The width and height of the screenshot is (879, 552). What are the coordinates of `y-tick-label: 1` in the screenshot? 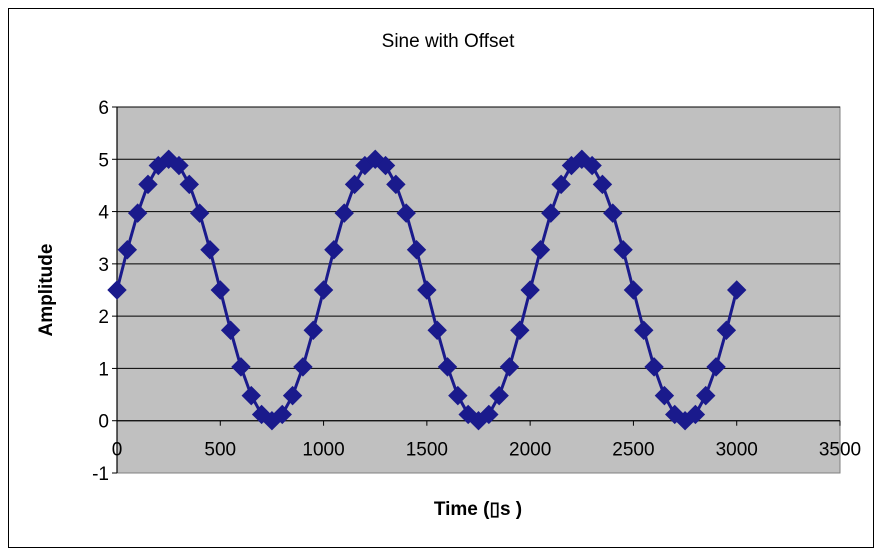 It's located at (103, 369).